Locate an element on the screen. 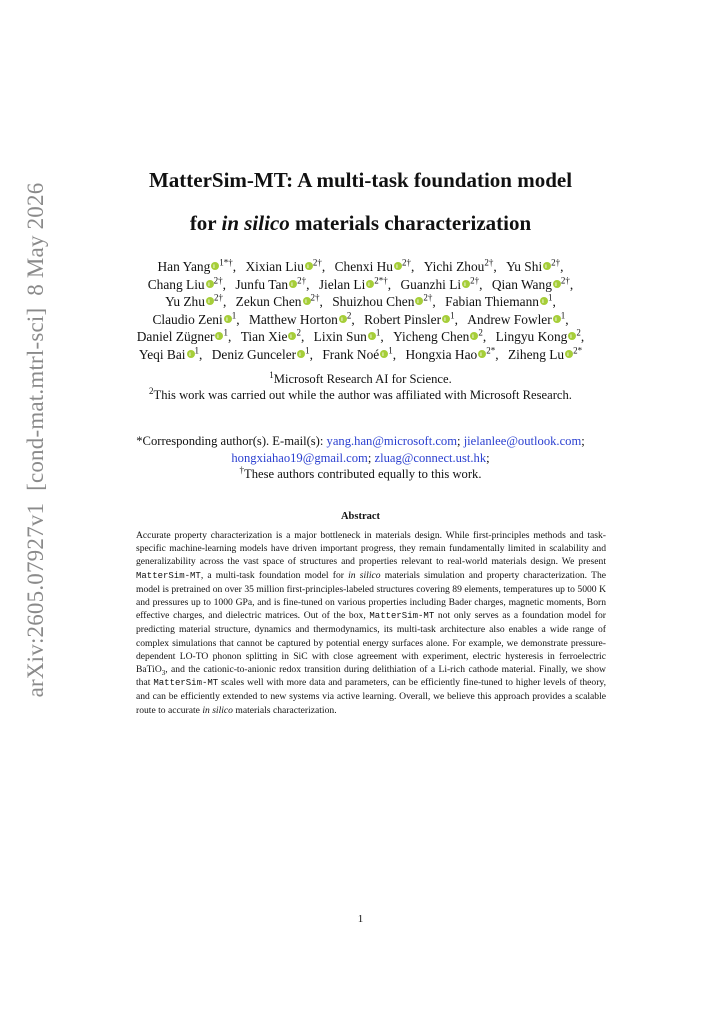  author: Daniel Zügner 1, is located at coordinates (184, 336).